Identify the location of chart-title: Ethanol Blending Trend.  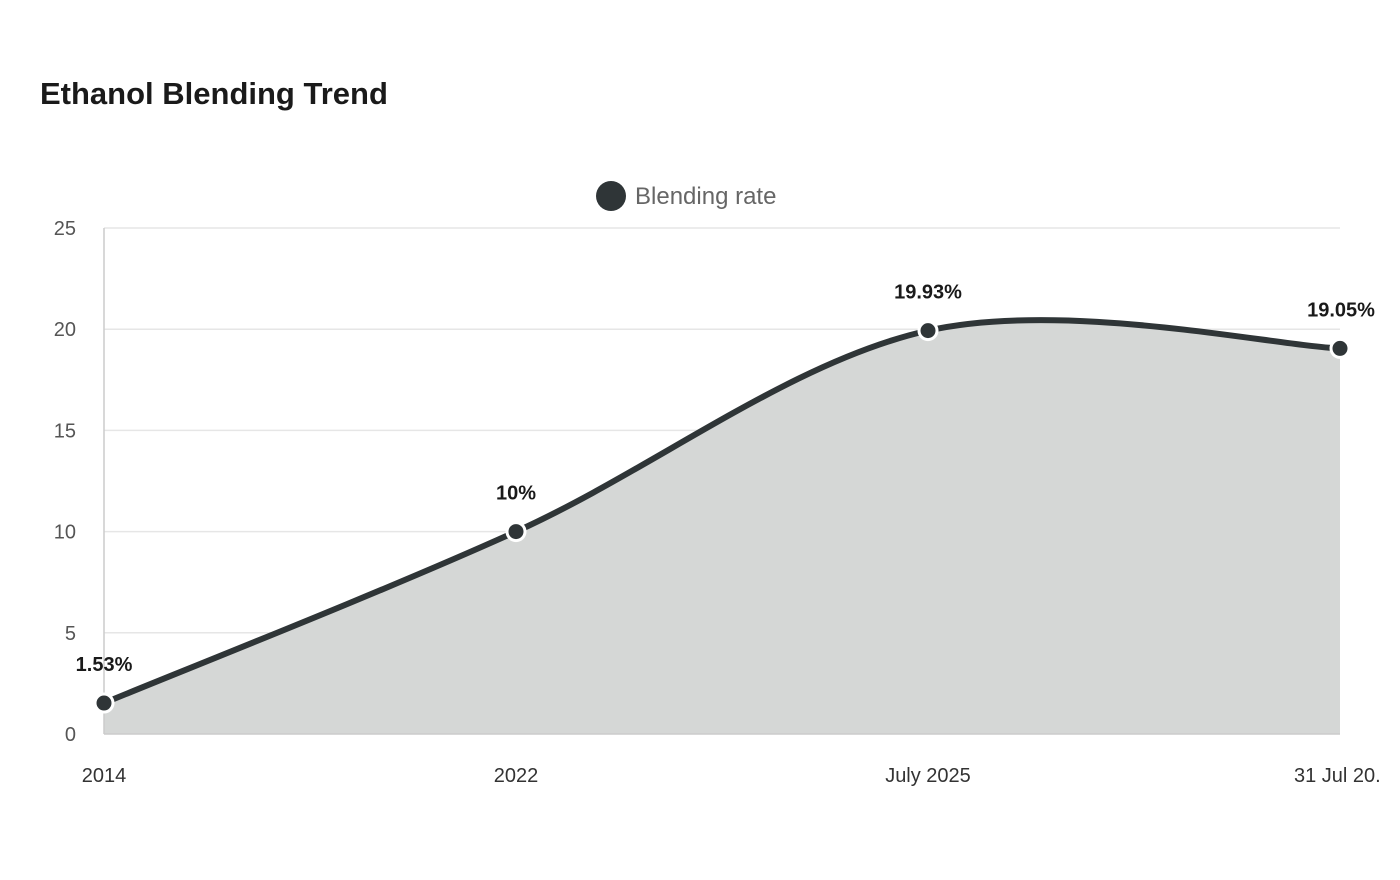
(214, 93).